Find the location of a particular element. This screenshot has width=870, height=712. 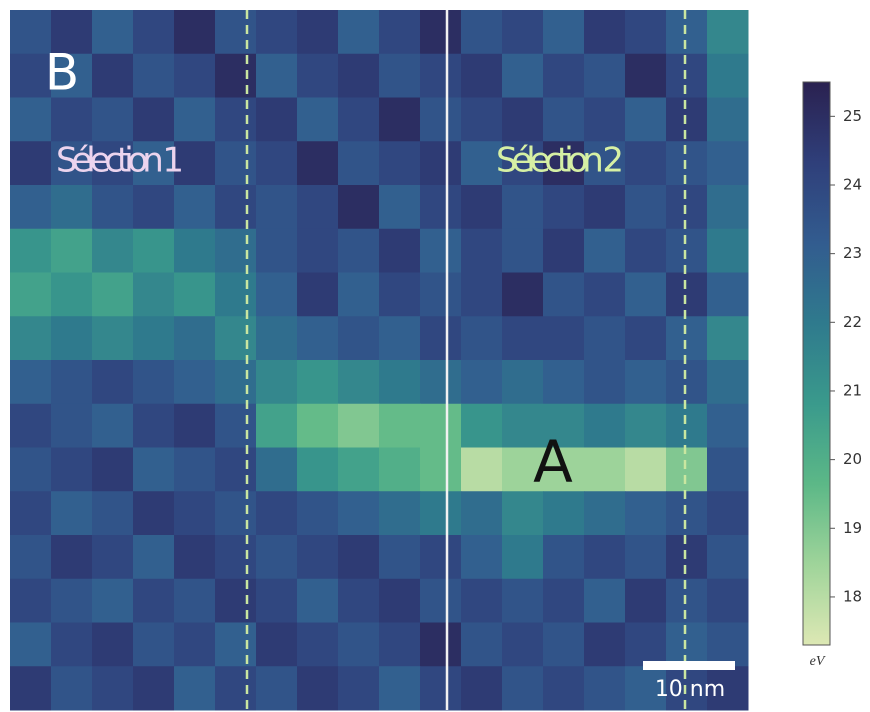

colorbar-tick-label: 20 is located at coordinates (852, 459).